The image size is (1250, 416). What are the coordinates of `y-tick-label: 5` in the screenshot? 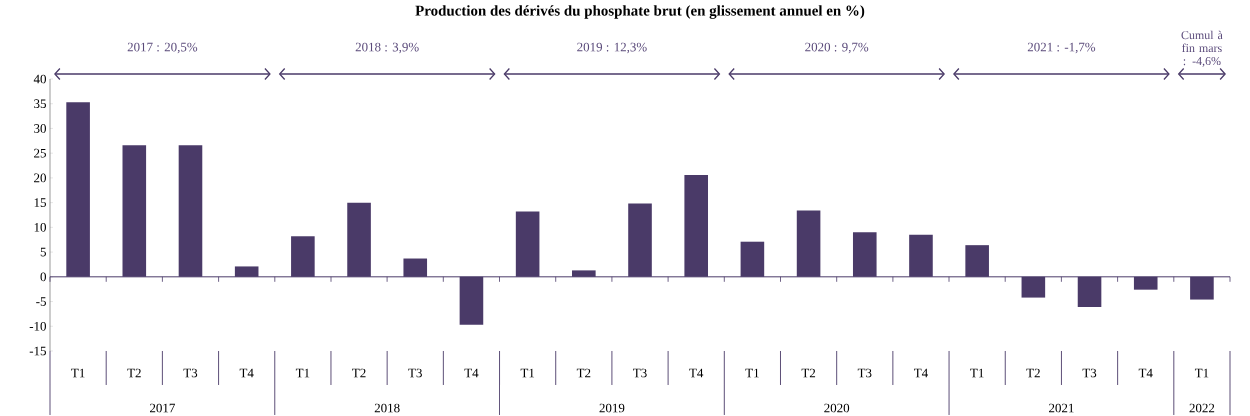 It's located at (43, 252).